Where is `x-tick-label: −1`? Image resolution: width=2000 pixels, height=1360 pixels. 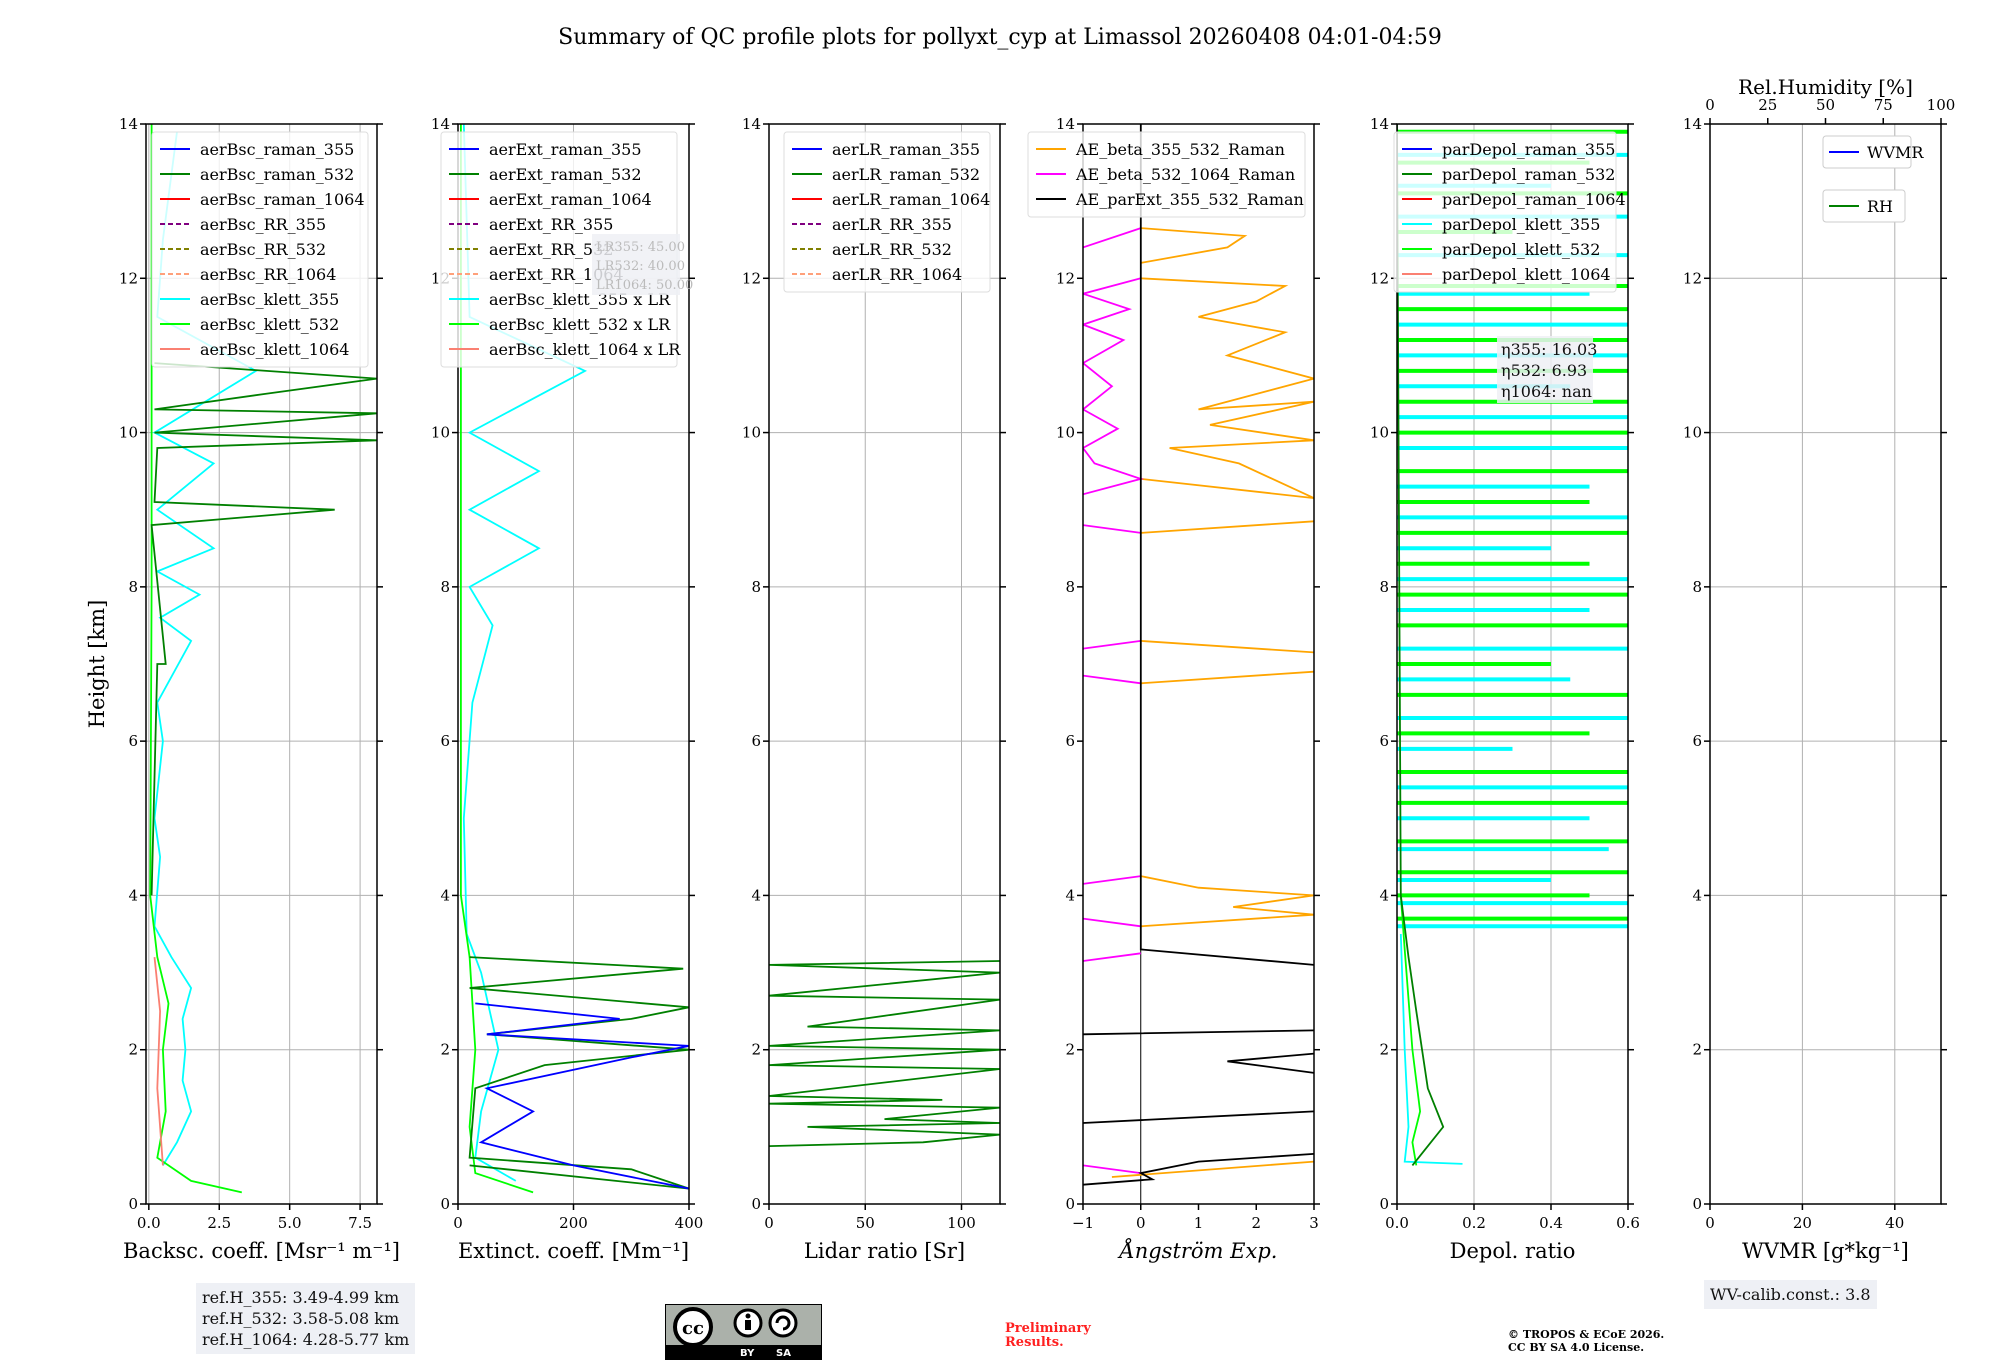
x-tick-label: −1 is located at coordinates (1083, 1223).